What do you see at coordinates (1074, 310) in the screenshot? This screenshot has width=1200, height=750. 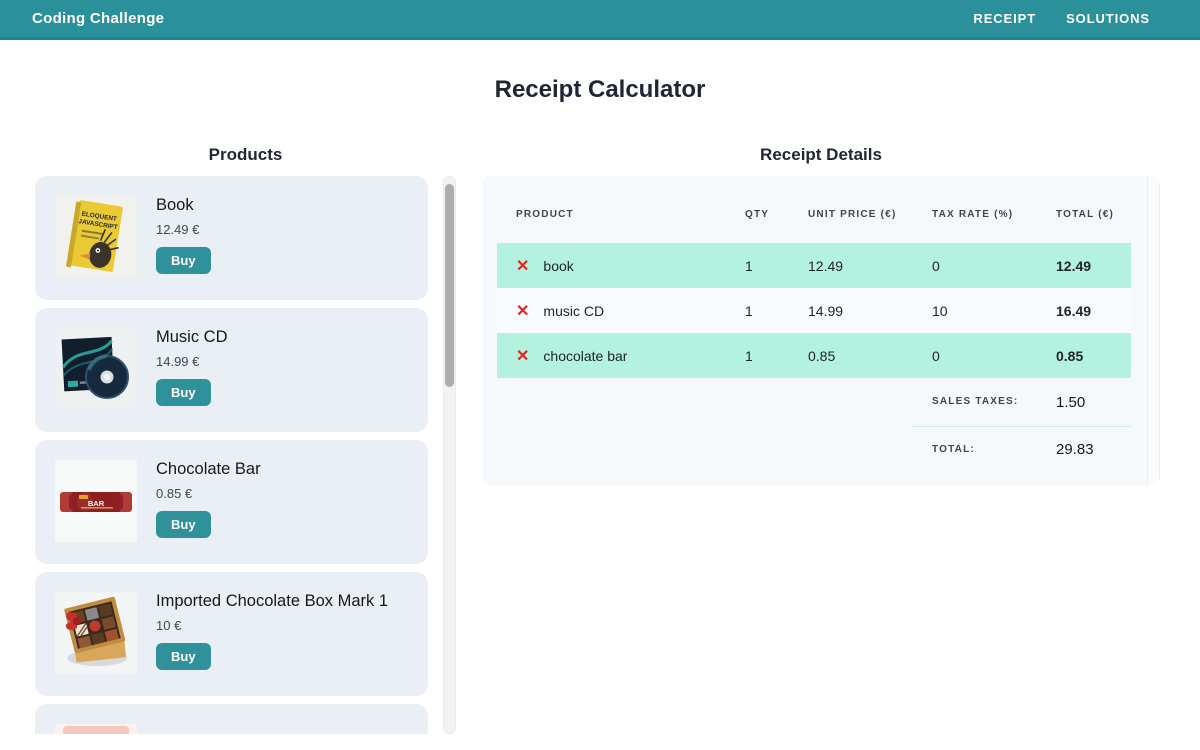 I see `row-total: 16.49` at bounding box center [1074, 310].